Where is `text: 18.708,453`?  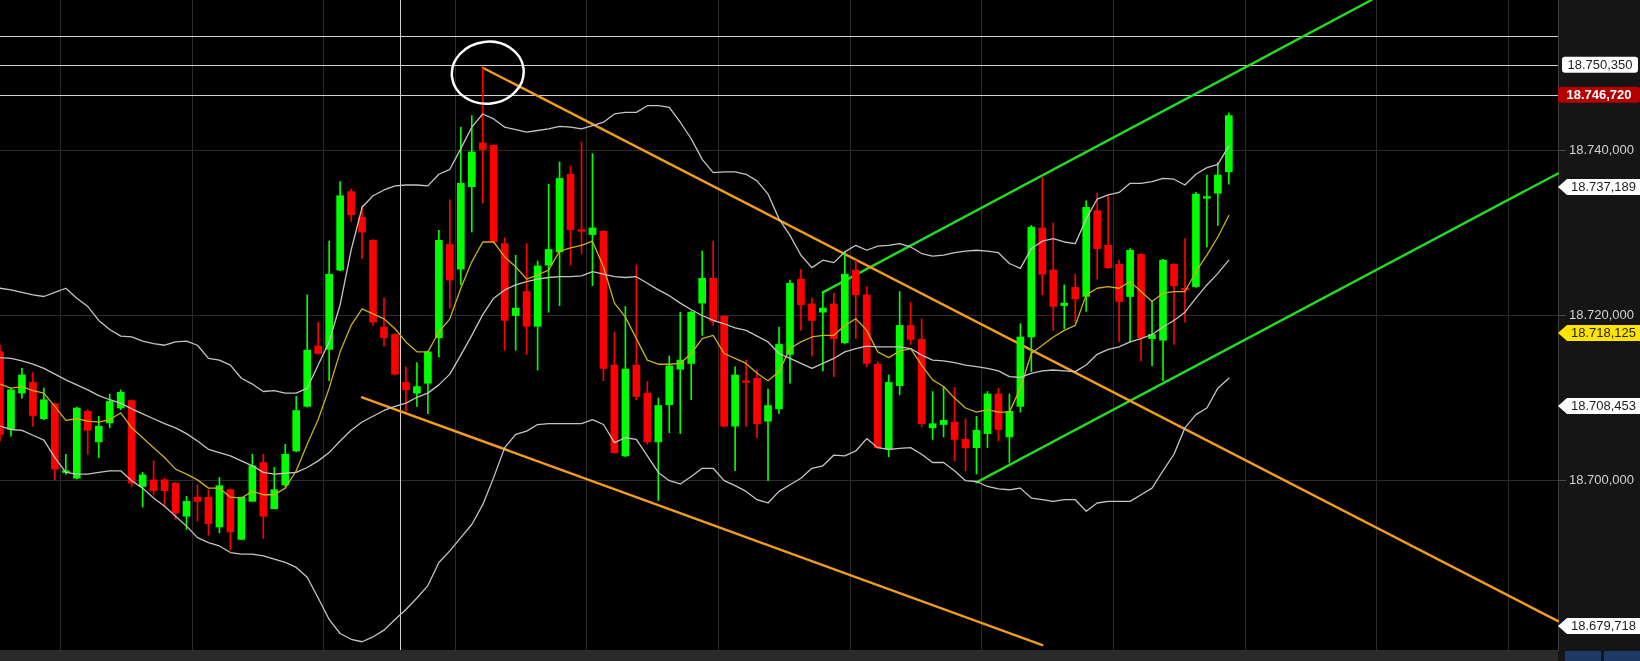 text: 18.708,453 is located at coordinates (1603, 406).